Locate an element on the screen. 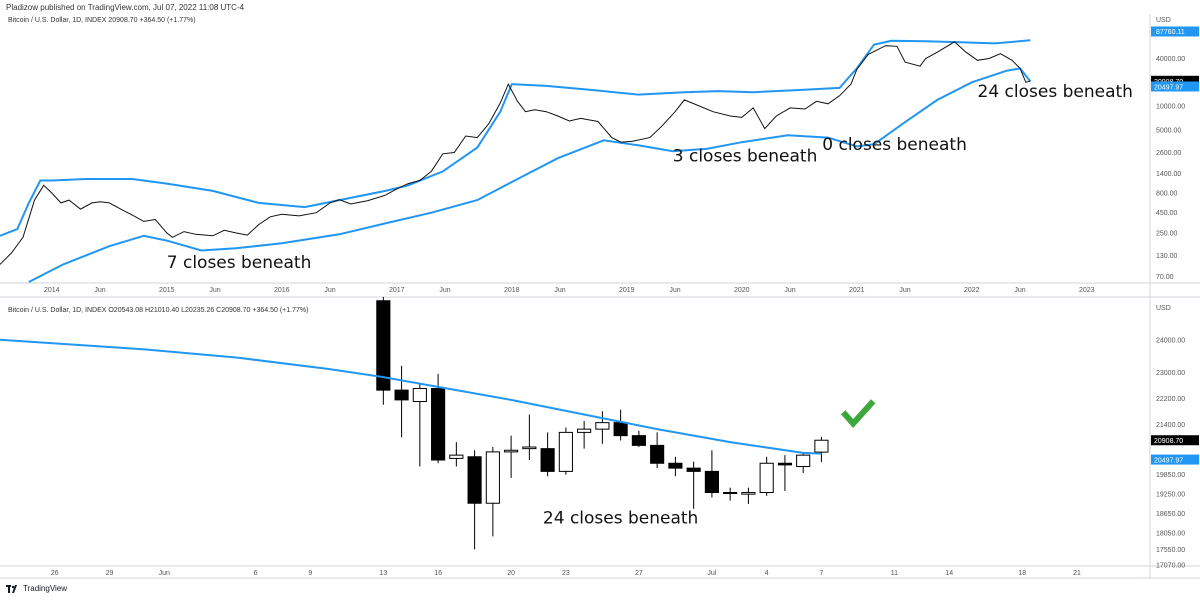  top-x-tick-label: 2016 is located at coordinates (282, 290).